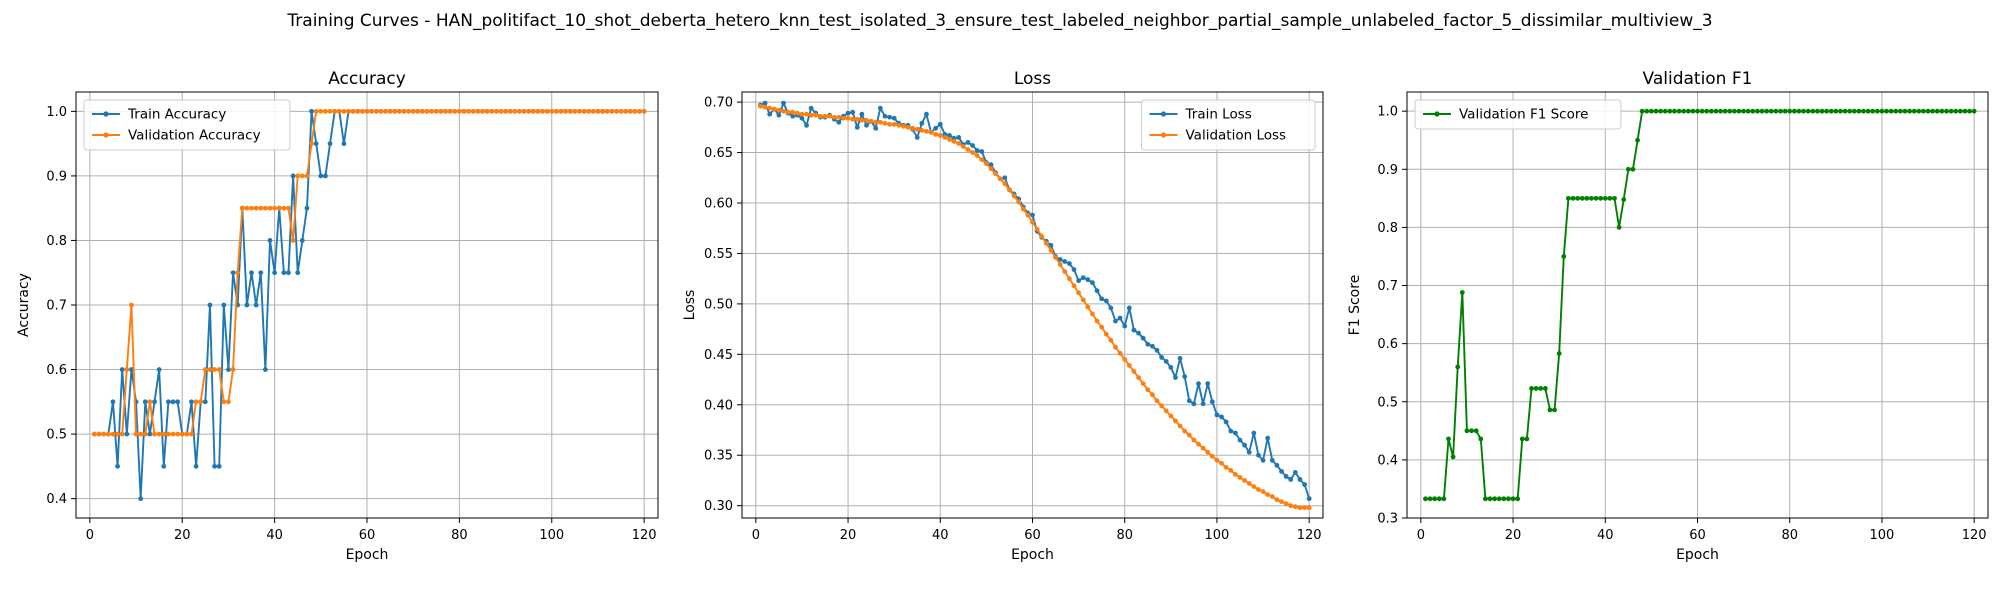  What do you see at coordinates (56, 241) in the screenshot?
I see `y-tick-label: 0.8` at bounding box center [56, 241].